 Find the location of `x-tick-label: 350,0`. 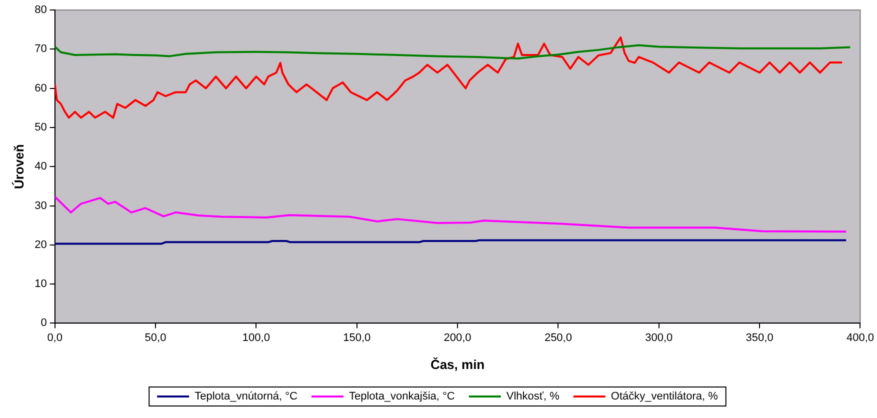

x-tick-label: 350,0 is located at coordinates (760, 338).